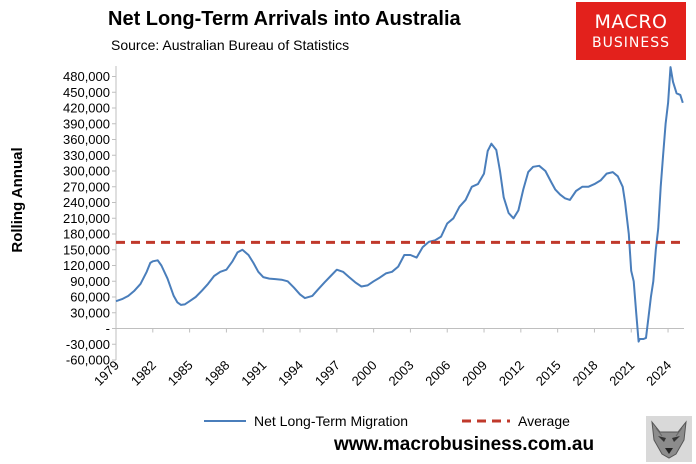  Describe the element at coordinates (86, 234) in the screenshot. I see `y-tick-label: 180,000` at that location.